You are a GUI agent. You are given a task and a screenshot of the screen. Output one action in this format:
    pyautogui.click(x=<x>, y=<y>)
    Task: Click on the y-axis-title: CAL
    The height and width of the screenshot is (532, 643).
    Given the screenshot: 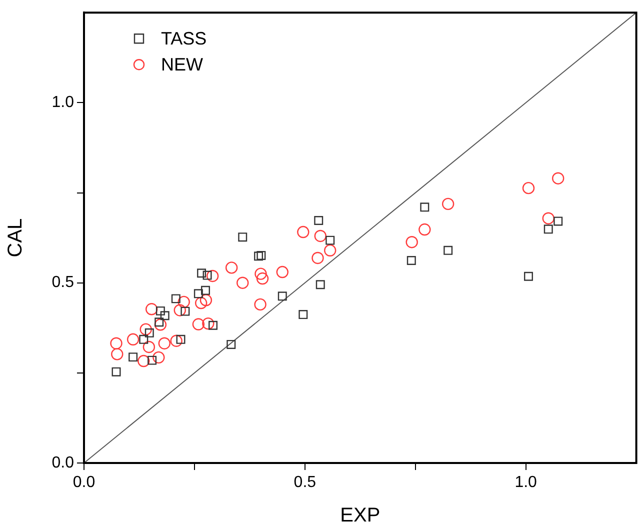 What is the action you would take?
    pyautogui.click(x=15, y=238)
    